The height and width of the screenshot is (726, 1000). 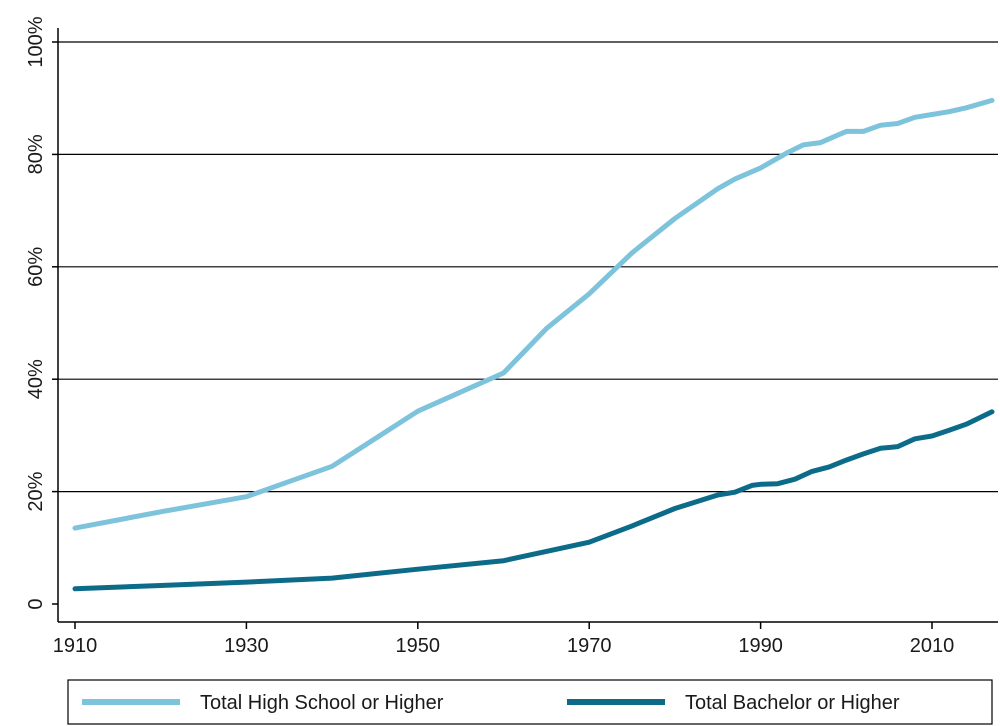 What do you see at coordinates (36, 603) in the screenshot?
I see `y-tick-label: 0` at bounding box center [36, 603].